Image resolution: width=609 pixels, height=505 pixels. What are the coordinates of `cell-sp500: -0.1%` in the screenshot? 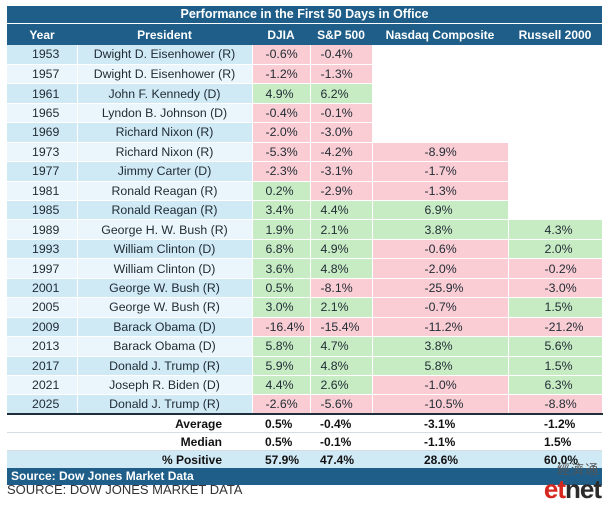 It's located at (341, 113).